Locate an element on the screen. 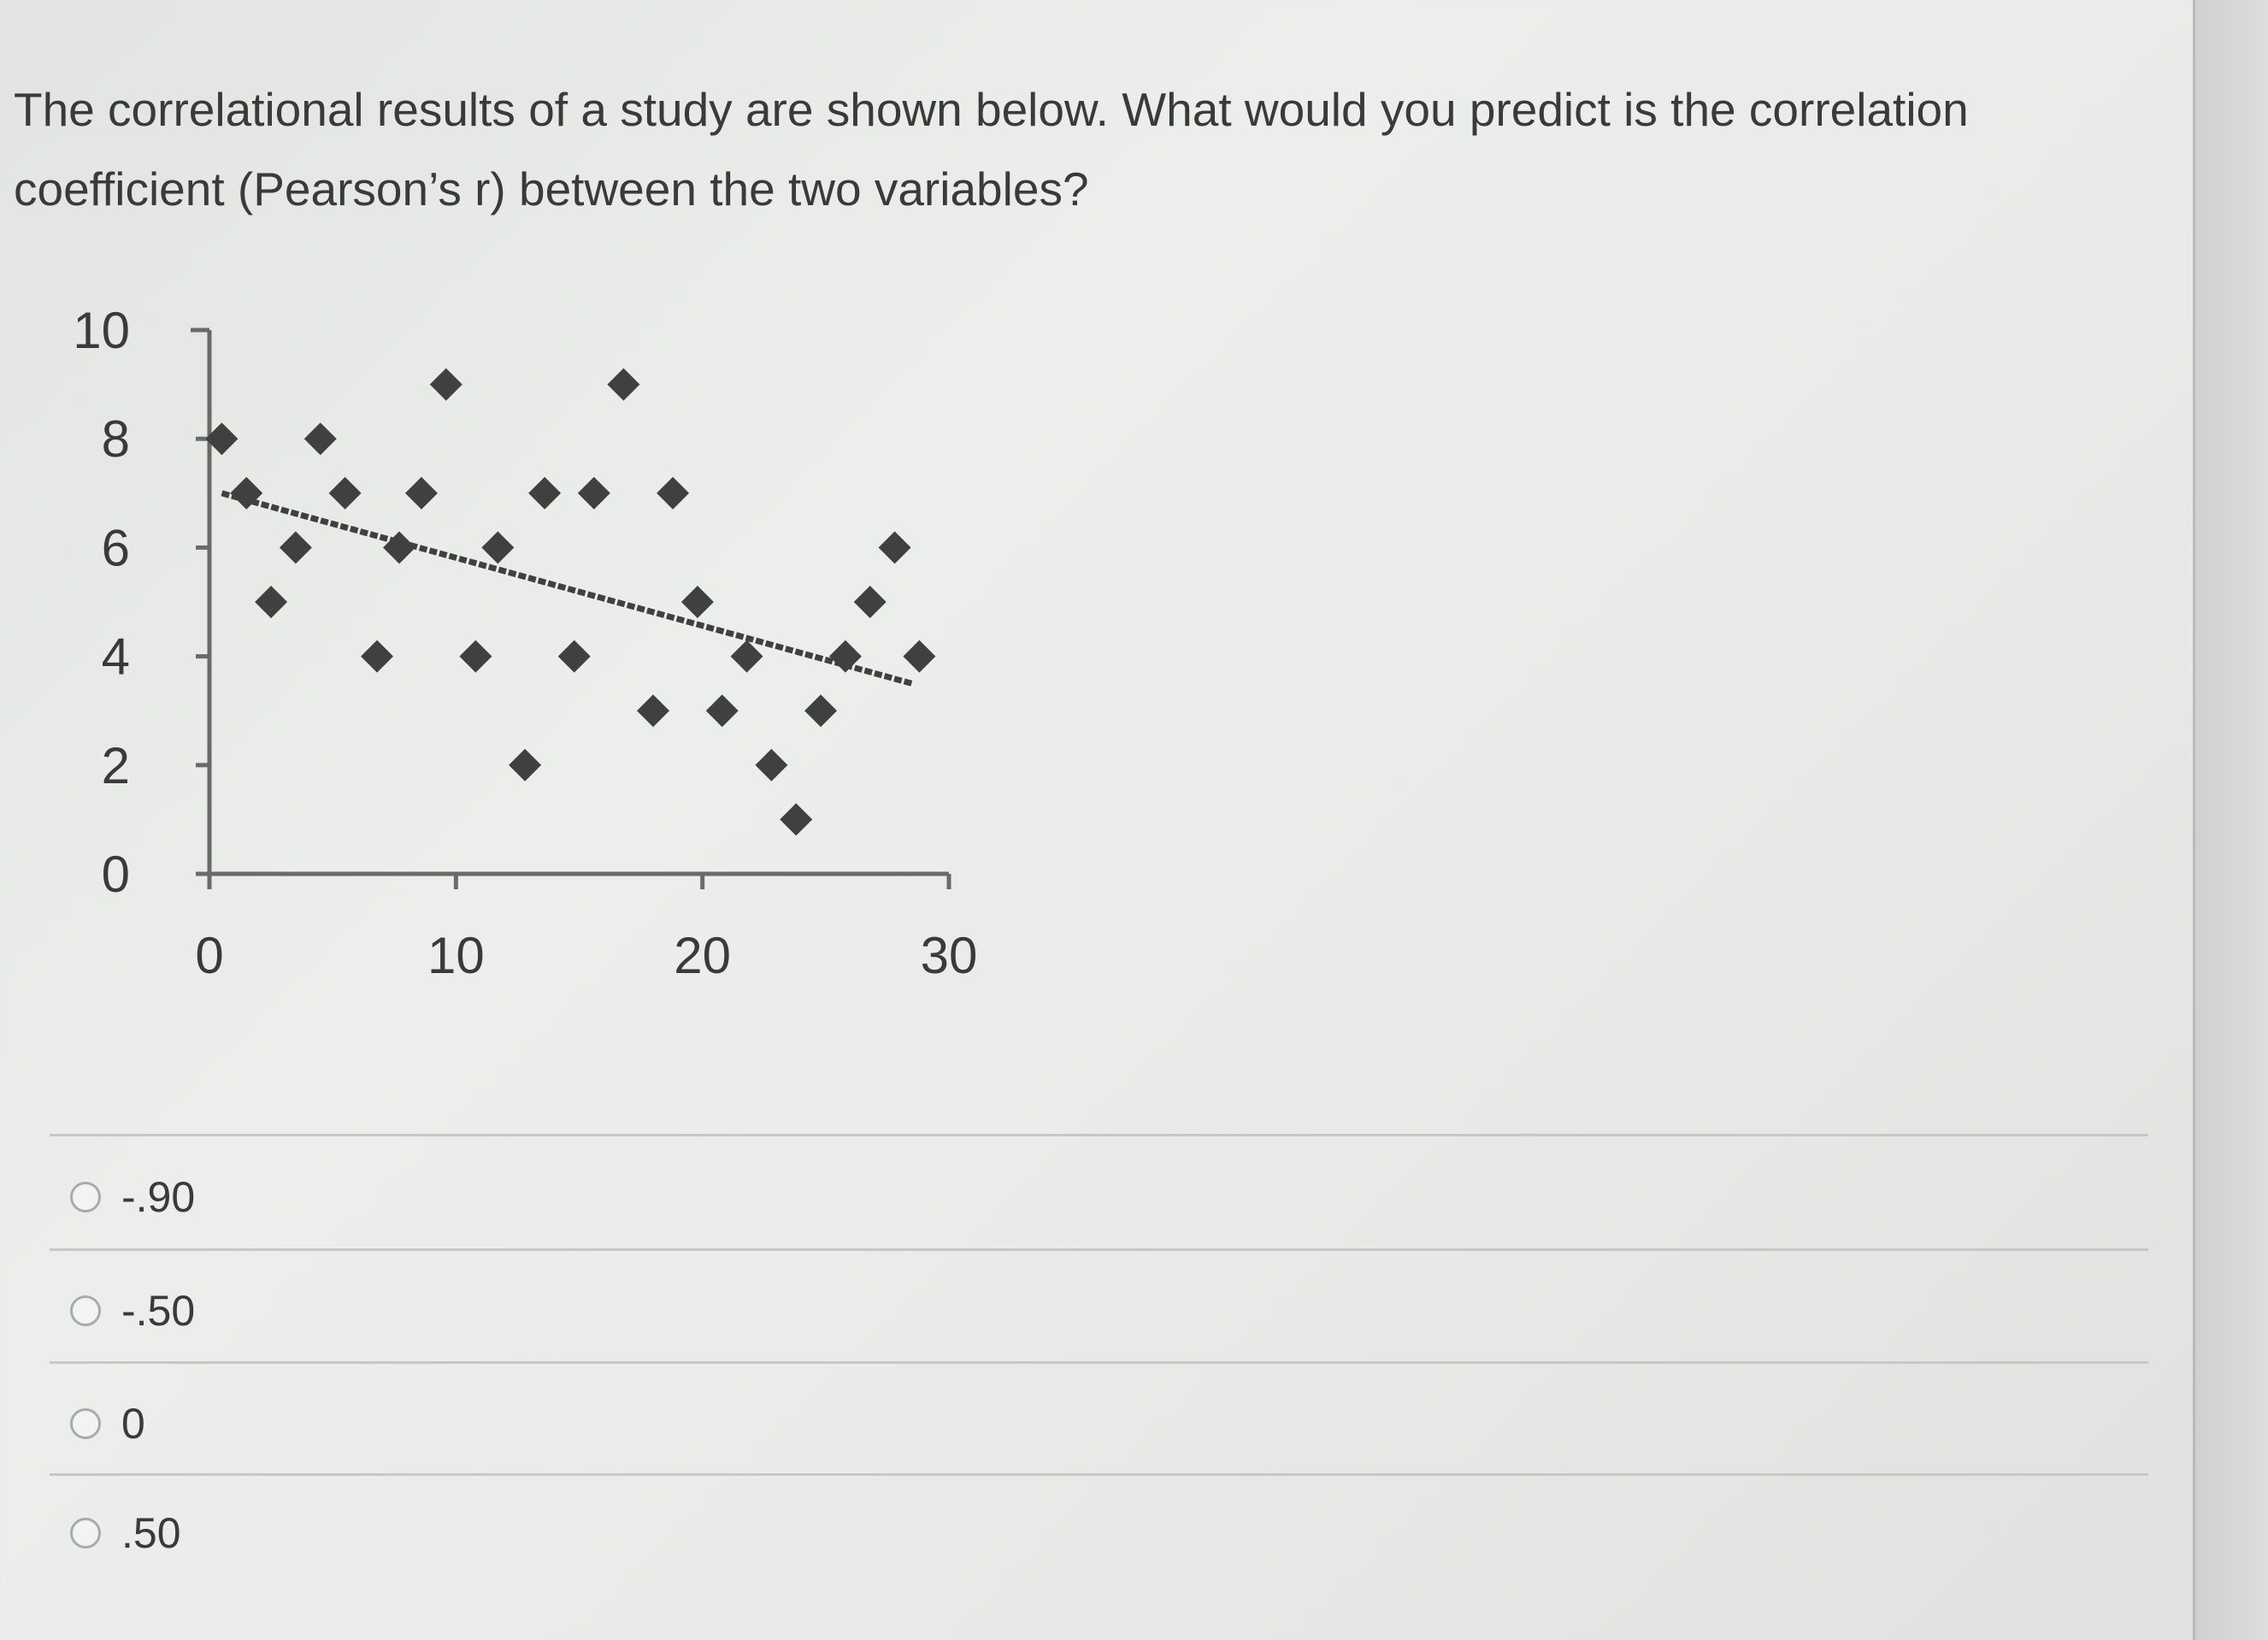  y-tick-label: 0 is located at coordinates (116, 874).